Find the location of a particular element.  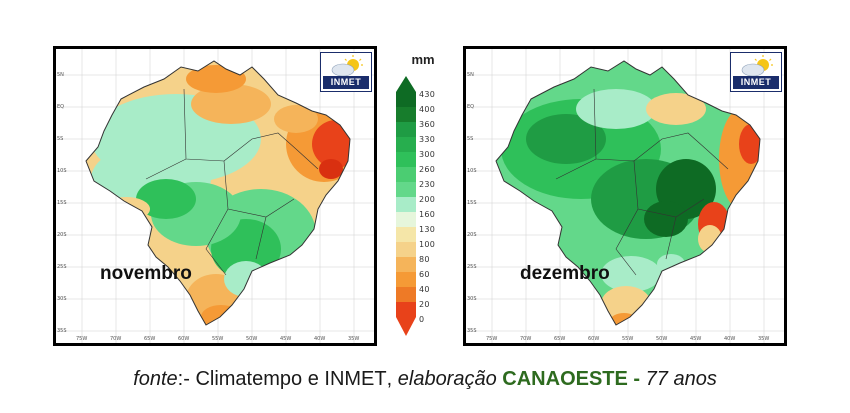

legend-tick-label: 60 is located at coordinates (424, 274).